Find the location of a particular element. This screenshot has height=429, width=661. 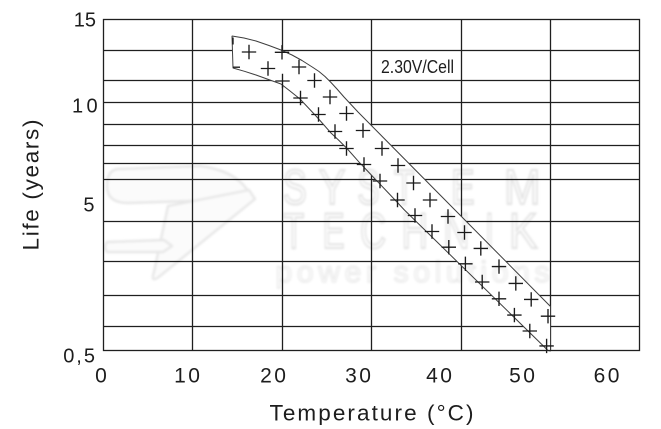

svg-text: 5 is located at coordinates (88, 205).